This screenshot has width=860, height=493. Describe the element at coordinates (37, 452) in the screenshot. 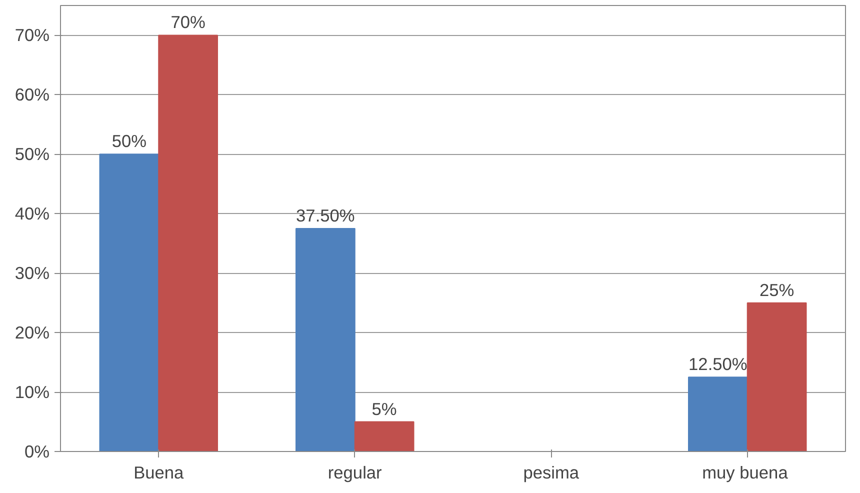

I see `y-tick-label: 0%` at that location.